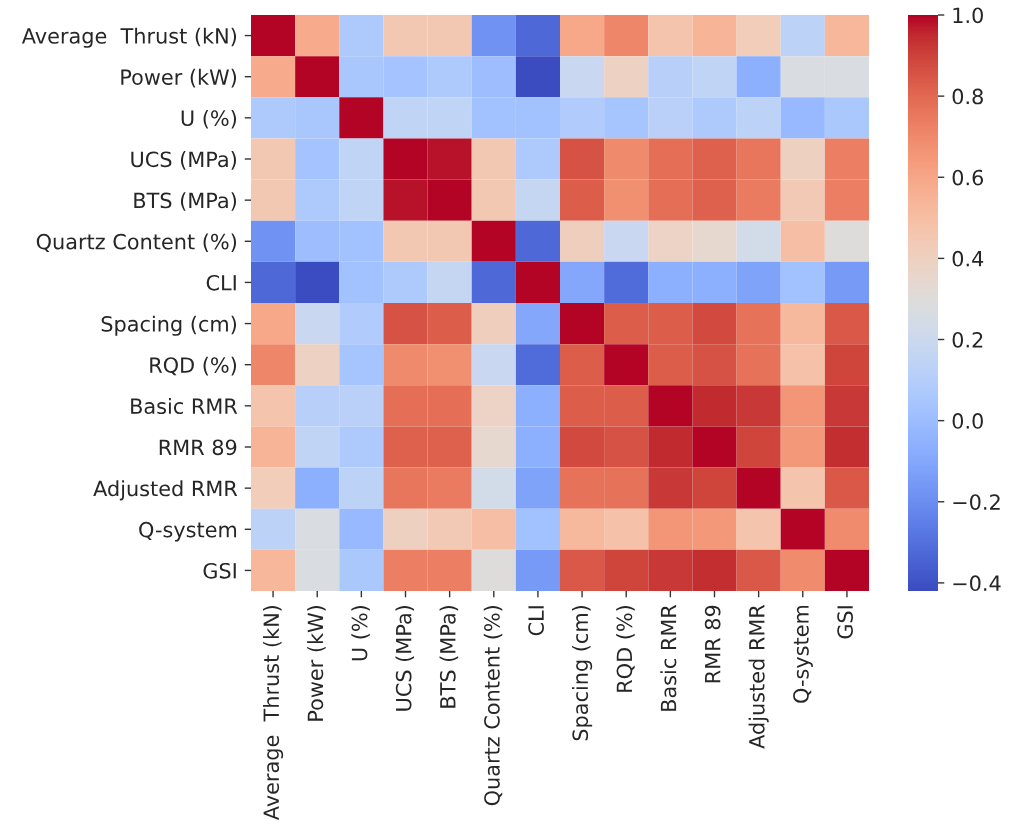  Describe the element at coordinates (968, 15) in the screenshot. I see `color-bar-label: 1.0` at that location.